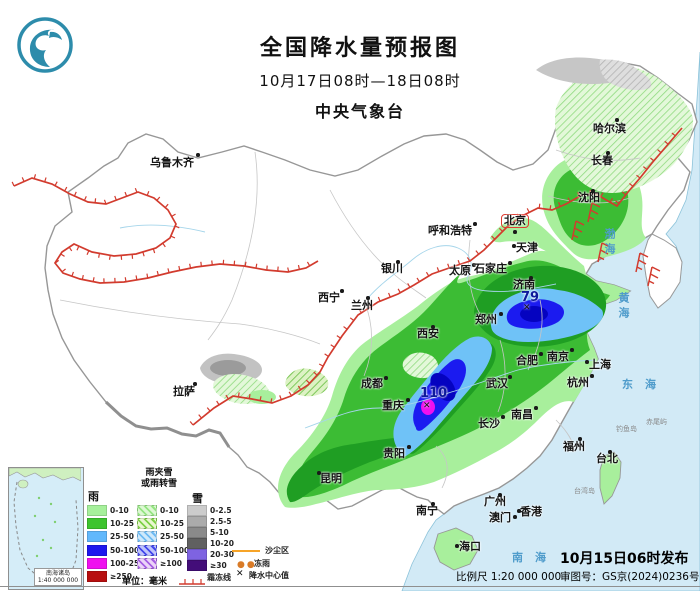 This screenshot has width=700, height=591. I want to click on legend-value: ≥250, so click(121, 576).